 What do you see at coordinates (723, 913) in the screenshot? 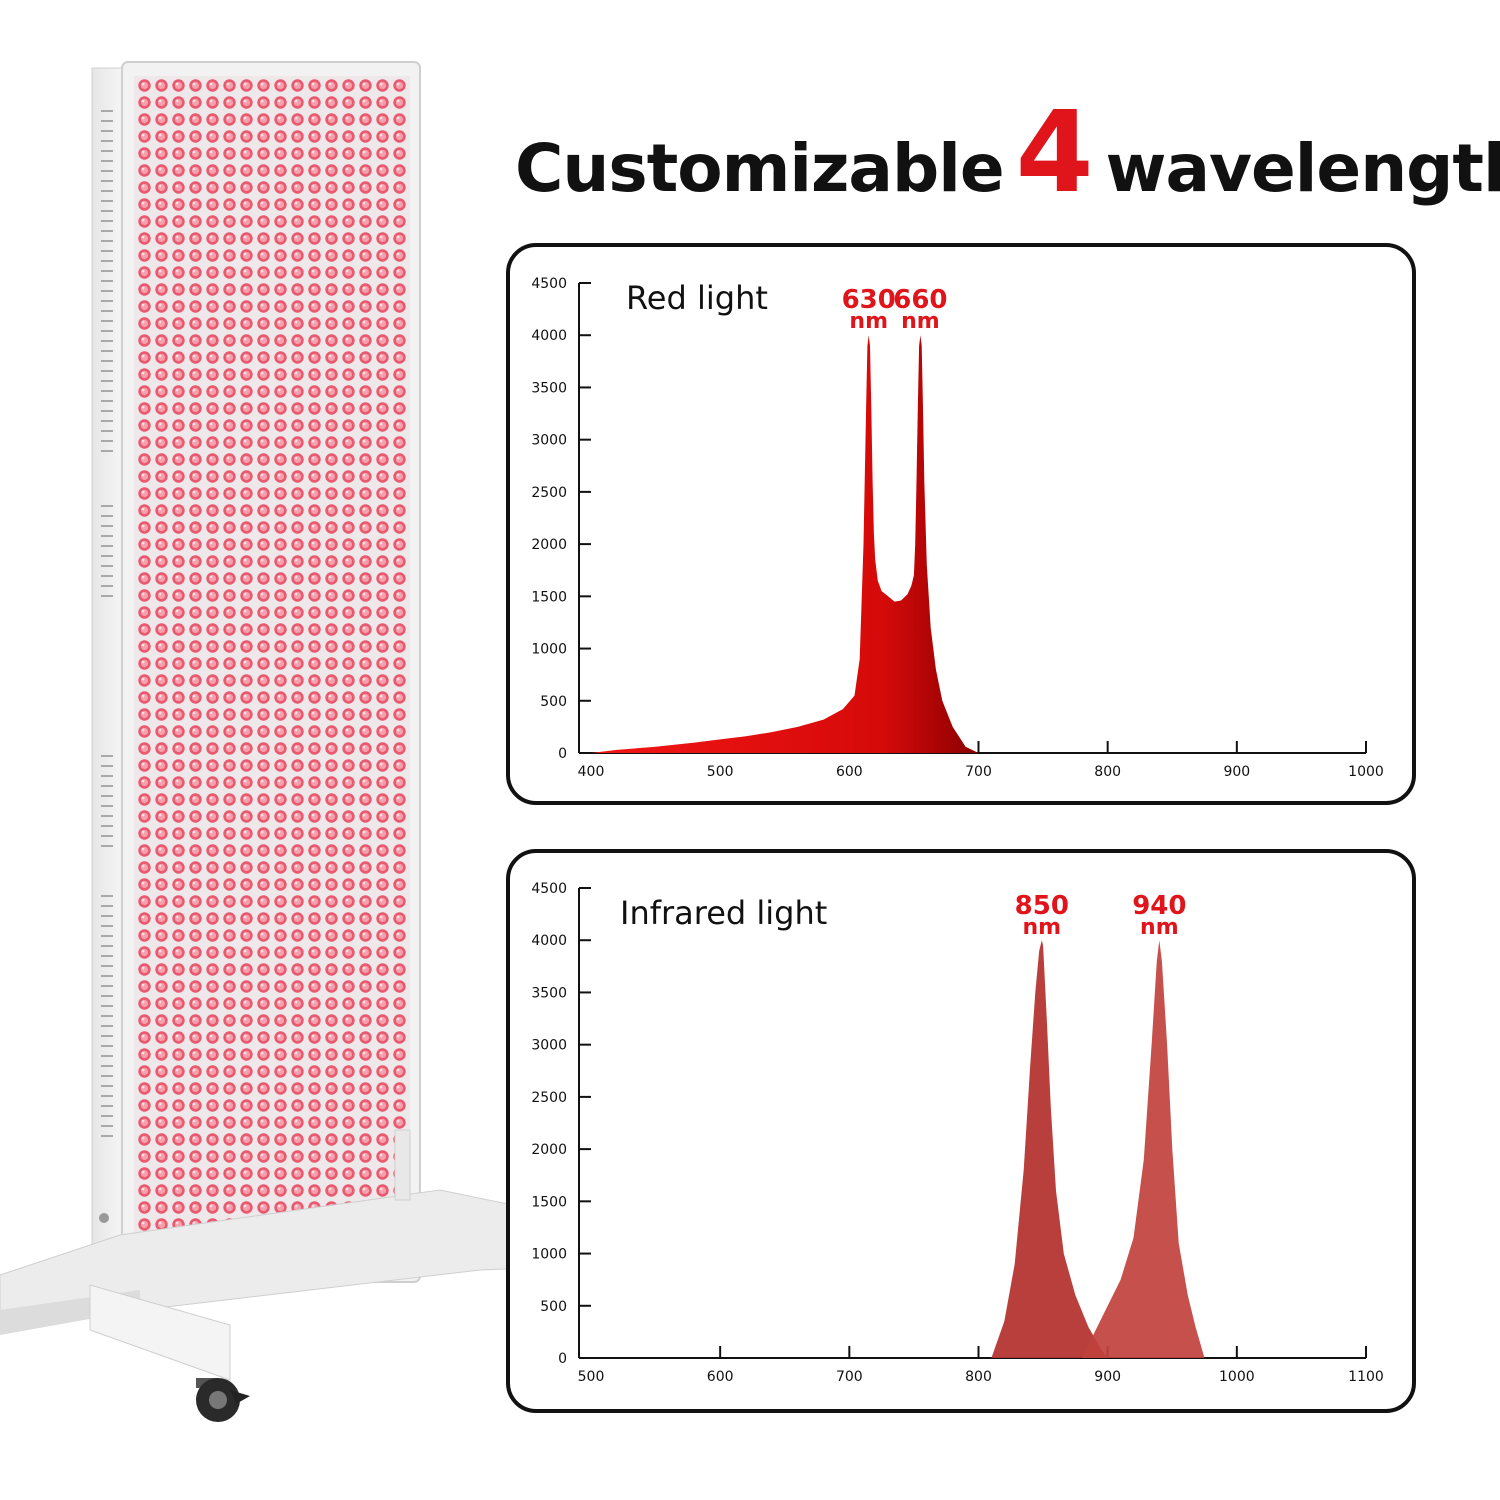
I see `infrared-light-chart-title: Infrared light` at bounding box center [723, 913].